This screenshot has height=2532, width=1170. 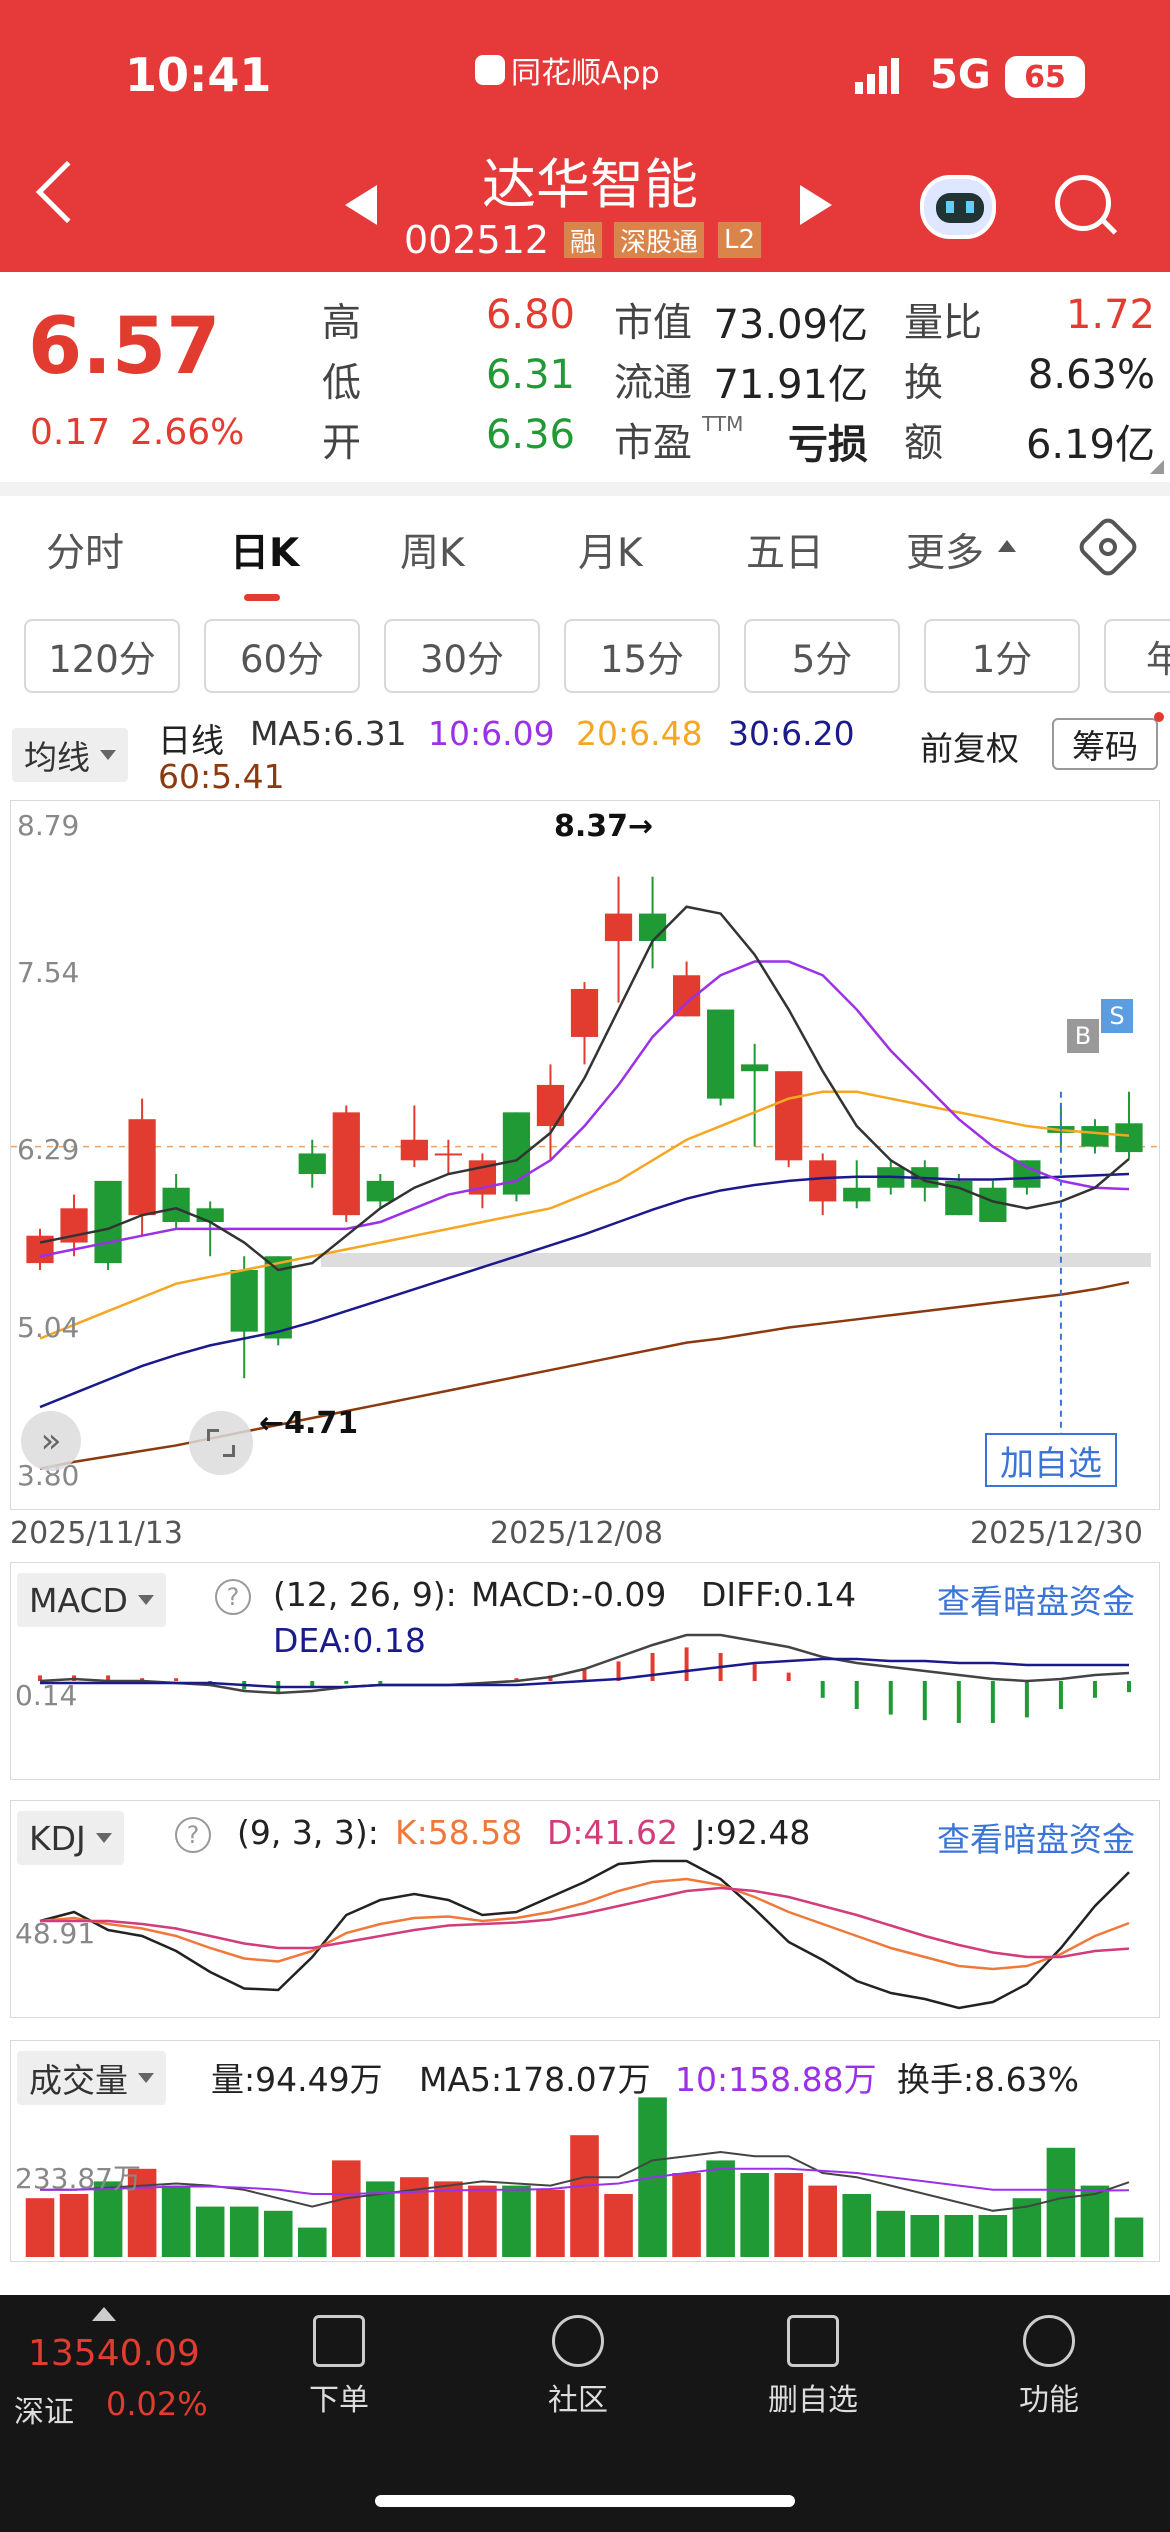 What do you see at coordinates (339, 2367) in the screenshot?
I see `nav-order: 下单` at bounding box center [339, 2367].